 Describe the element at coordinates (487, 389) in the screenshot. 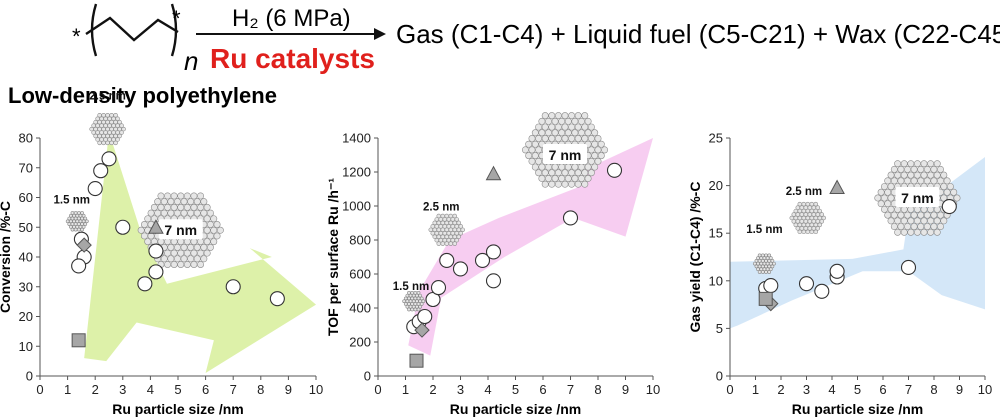

I see `x-tick-label: 4` at that location.